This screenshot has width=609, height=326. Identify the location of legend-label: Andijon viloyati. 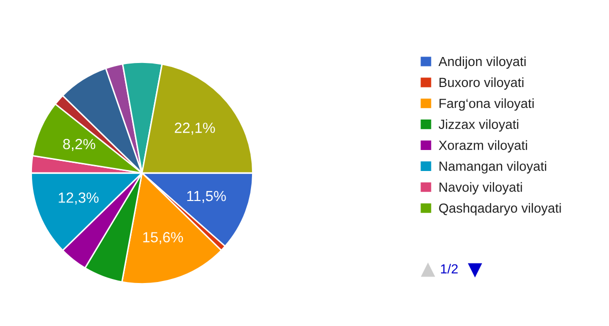
(482, 62).